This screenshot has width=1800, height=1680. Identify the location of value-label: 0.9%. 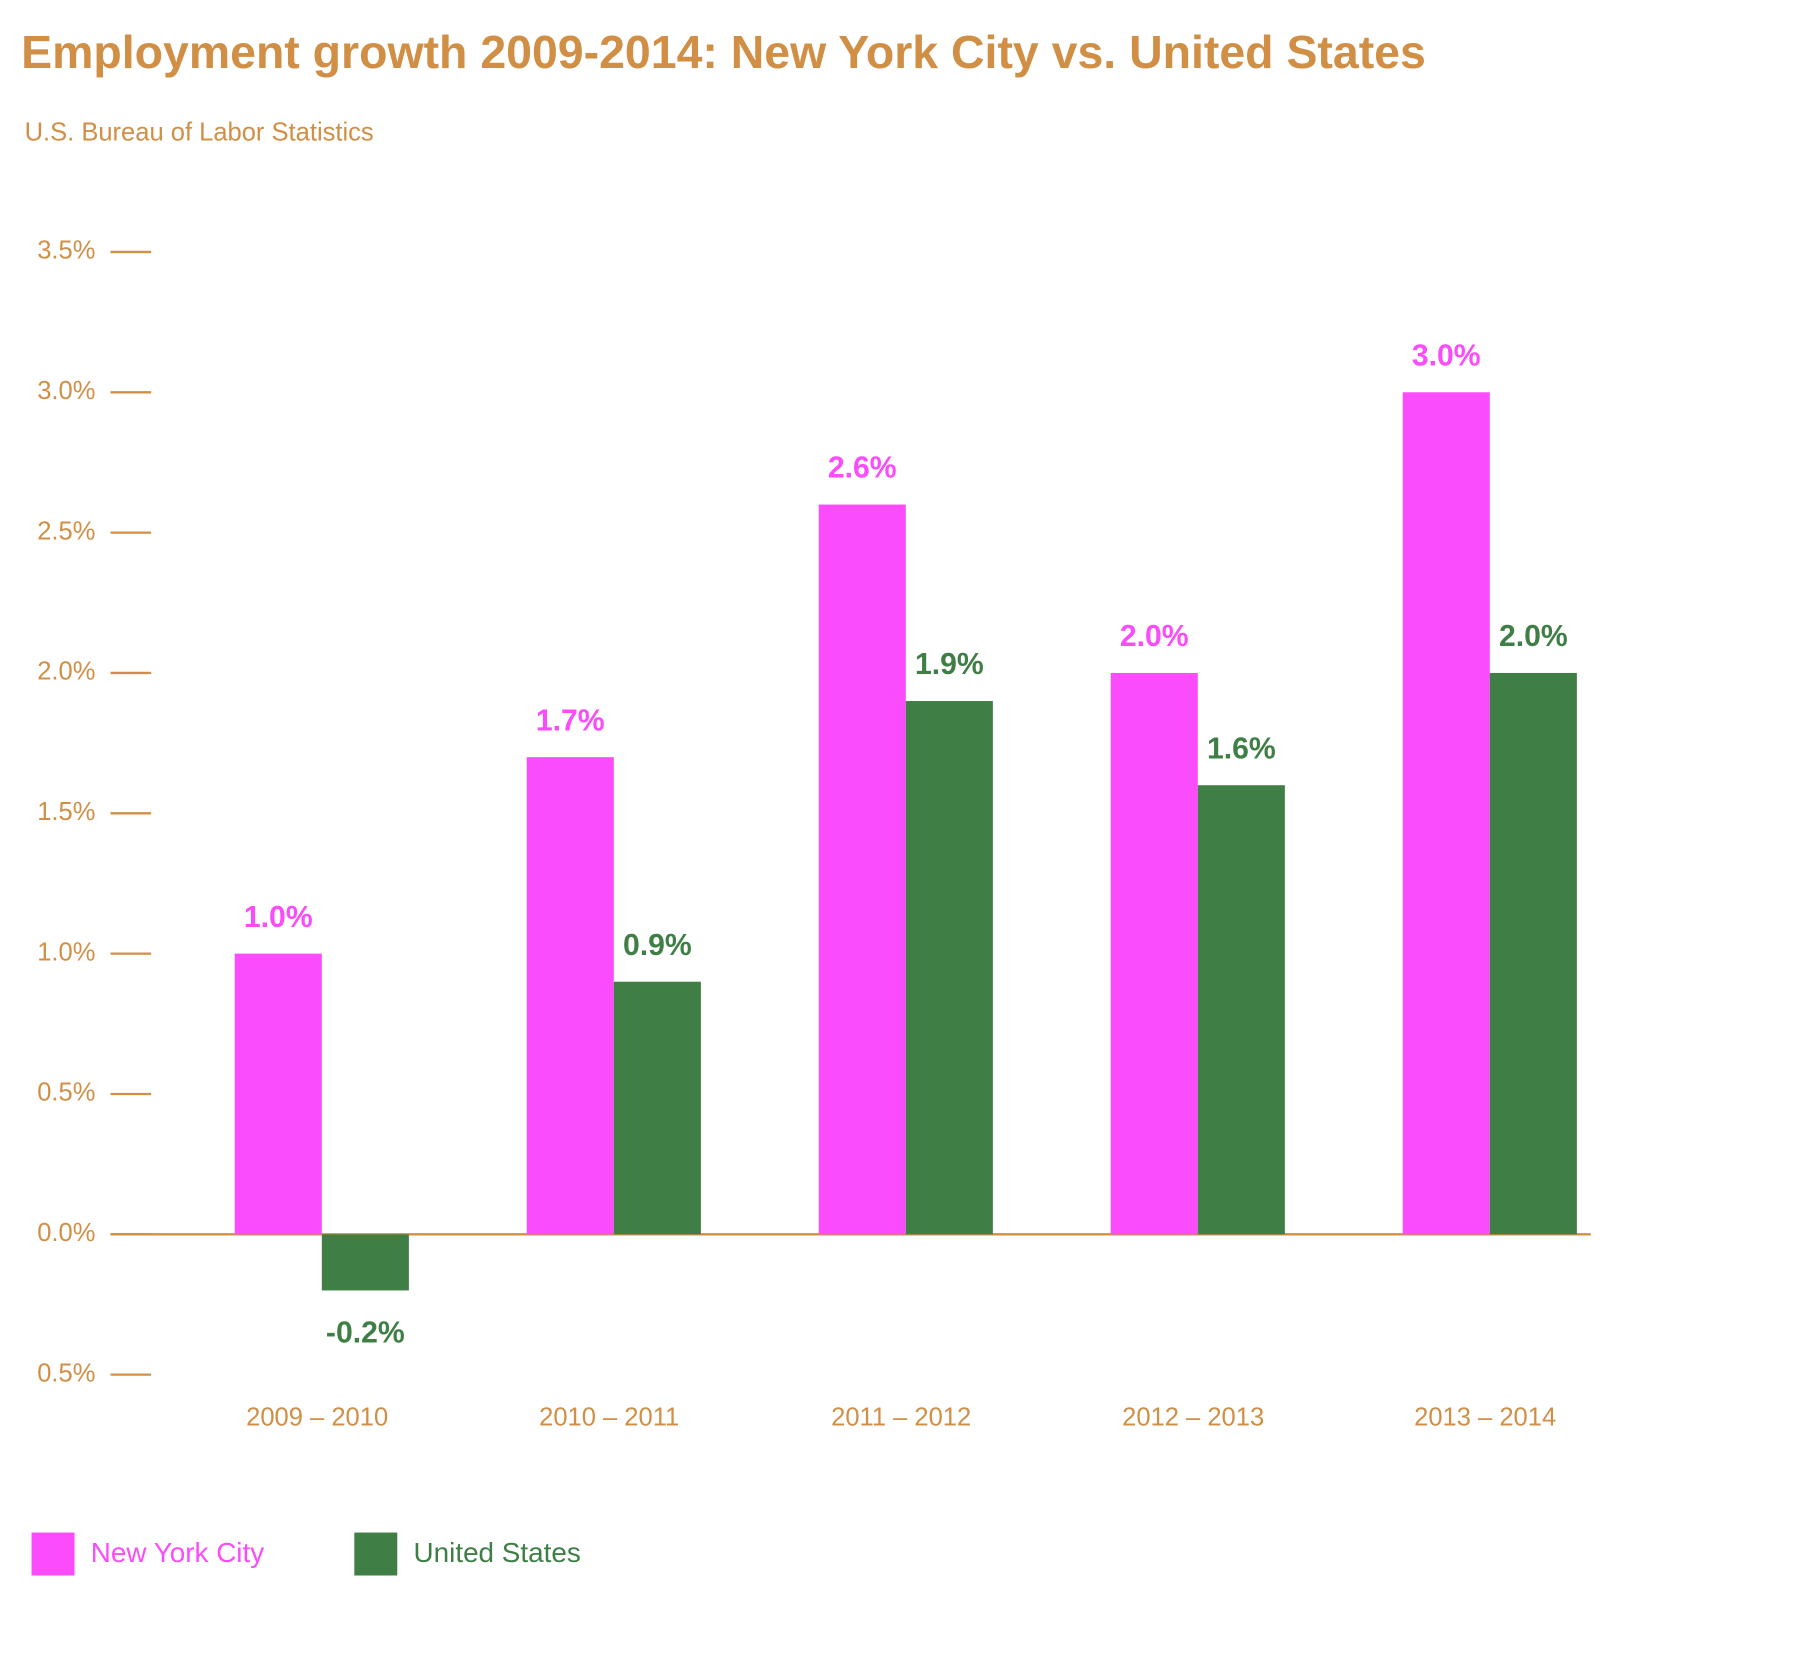
(657, 945).